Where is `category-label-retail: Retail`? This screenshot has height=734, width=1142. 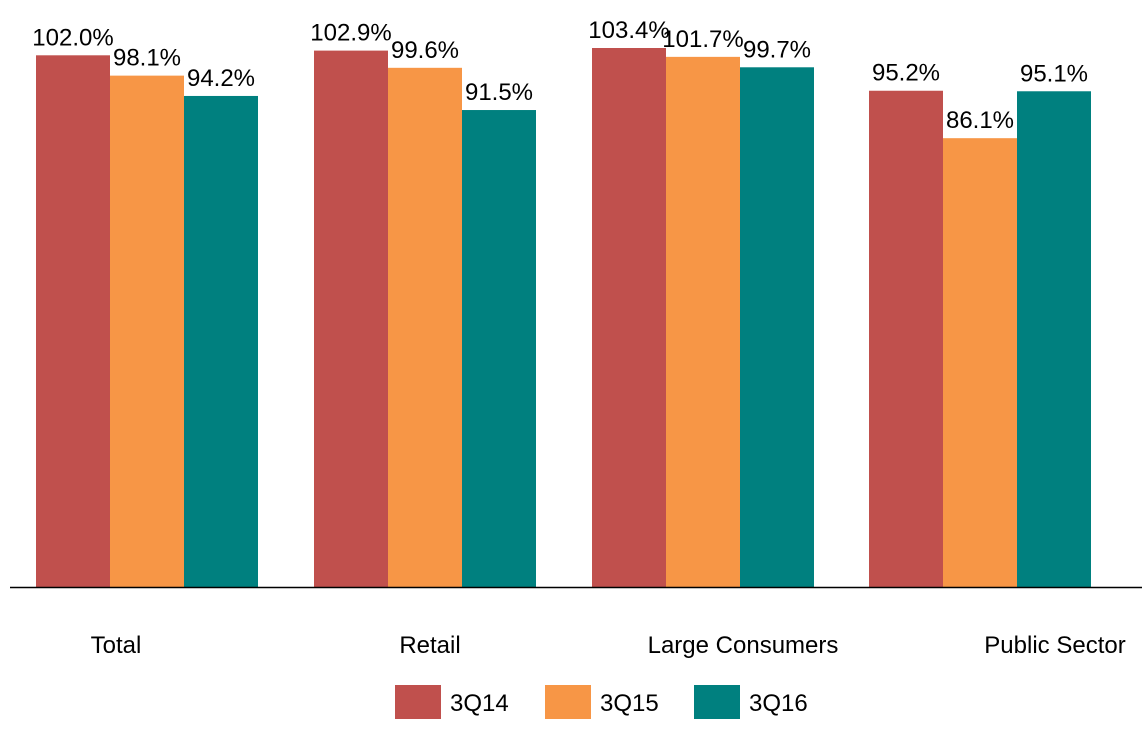 category-label-retail: Retail is located at coordinates (429, 645).